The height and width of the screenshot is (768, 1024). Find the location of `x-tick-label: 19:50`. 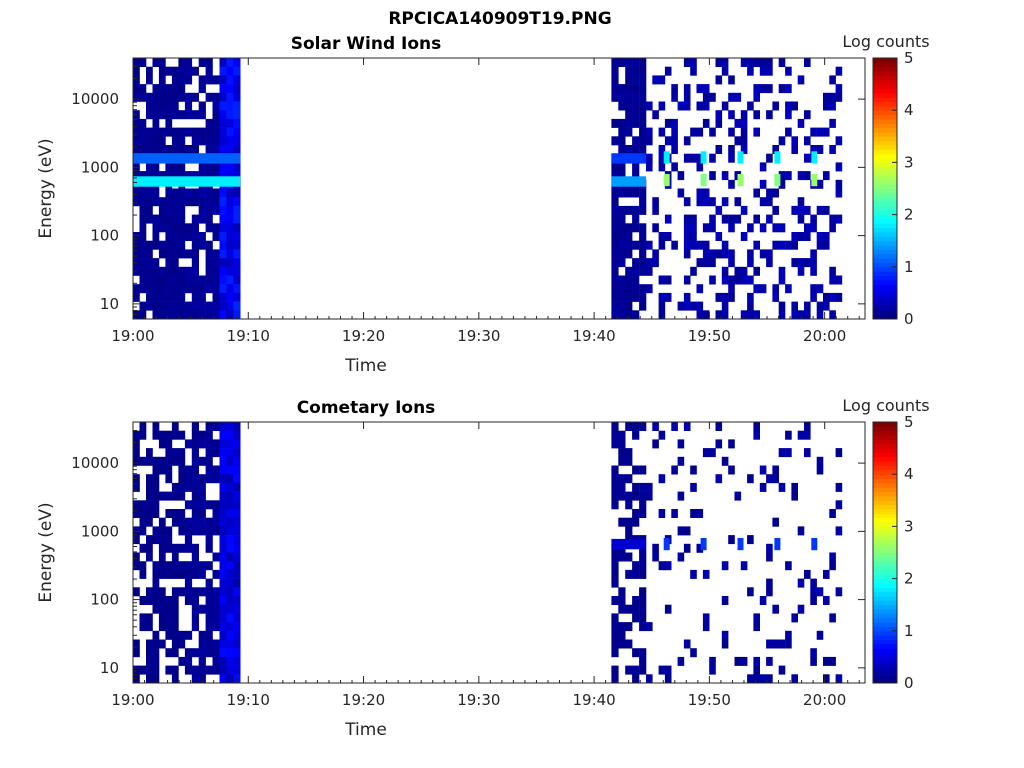

x-tick-label: 19:50 is located at coordinates (709, 700).